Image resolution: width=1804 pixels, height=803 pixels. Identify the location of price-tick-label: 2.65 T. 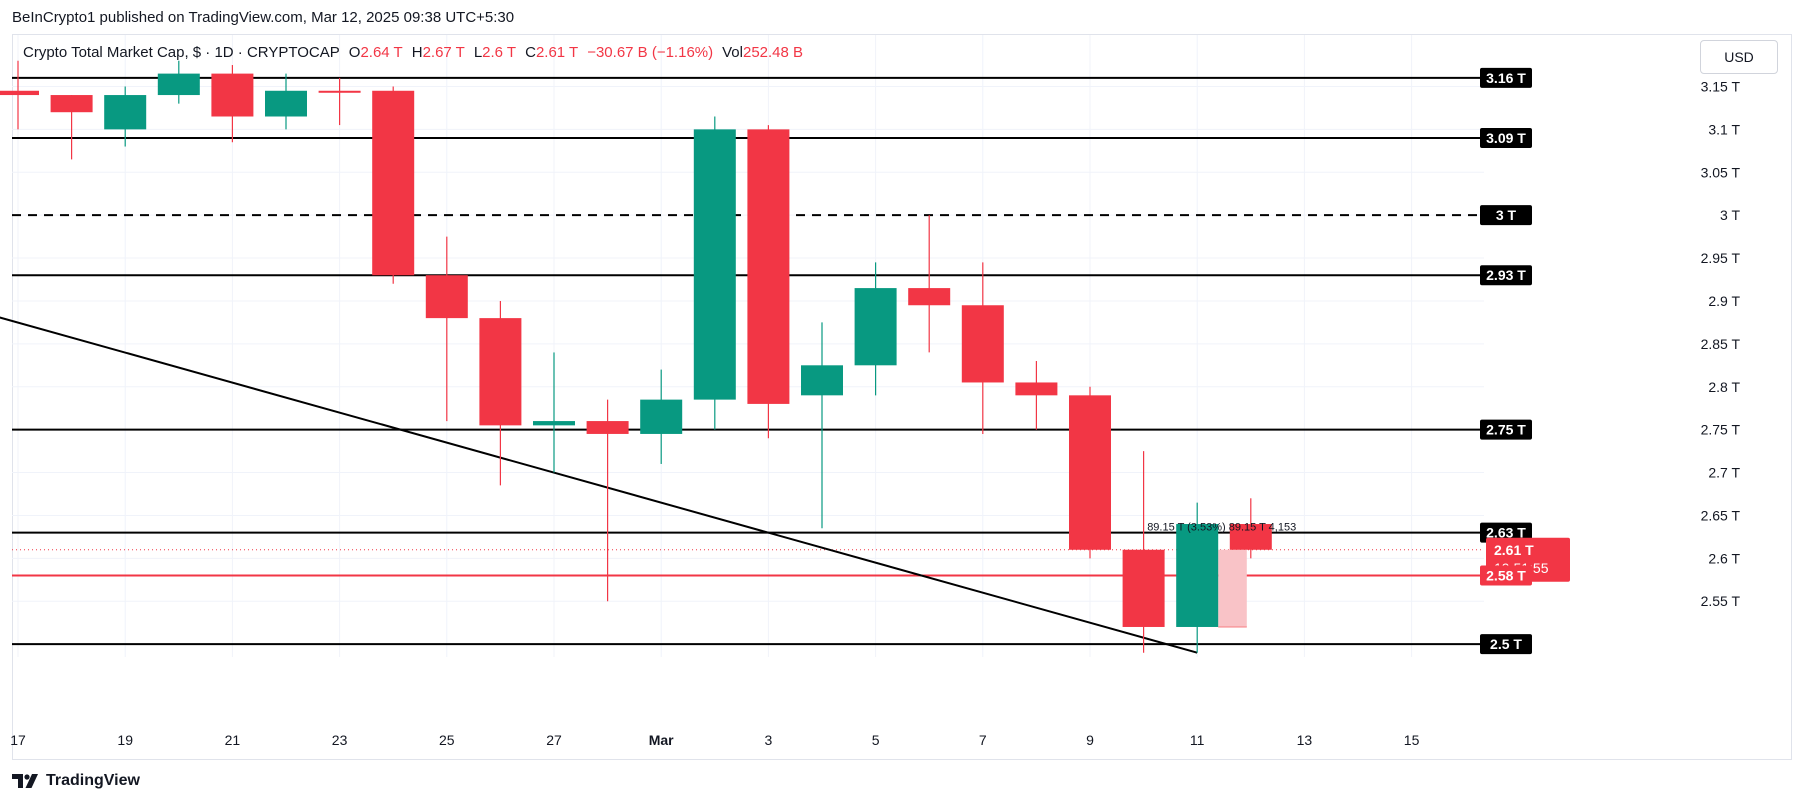
(1721, 515).